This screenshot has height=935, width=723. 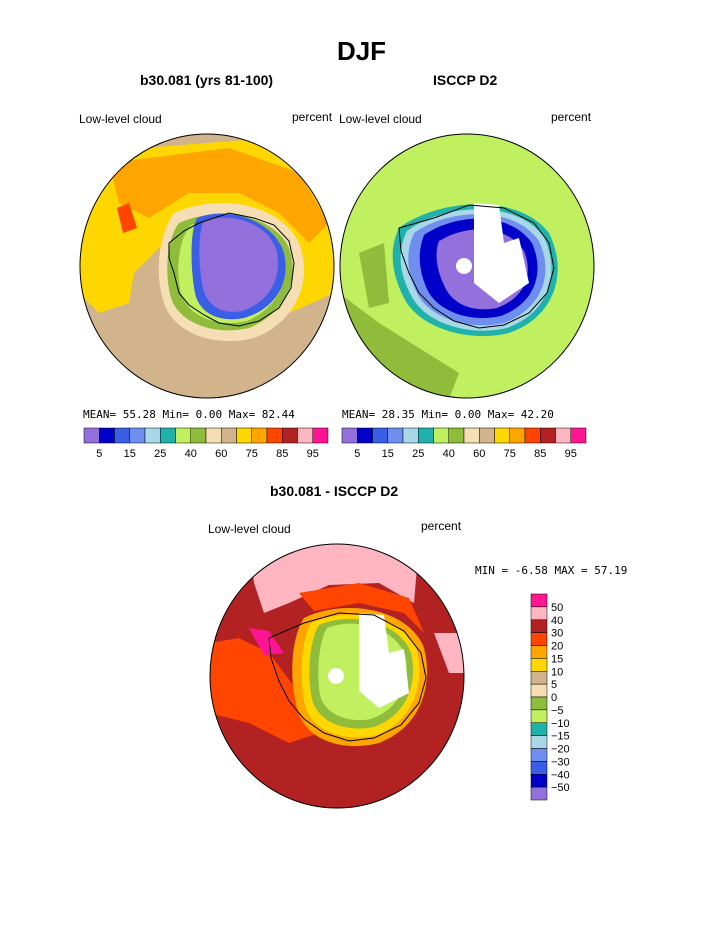 What do you see at coordinates (388, 454) in the screenshot?
I see `panel-2-colorbar-tick-label: 15` at bounding box center [388, 454].